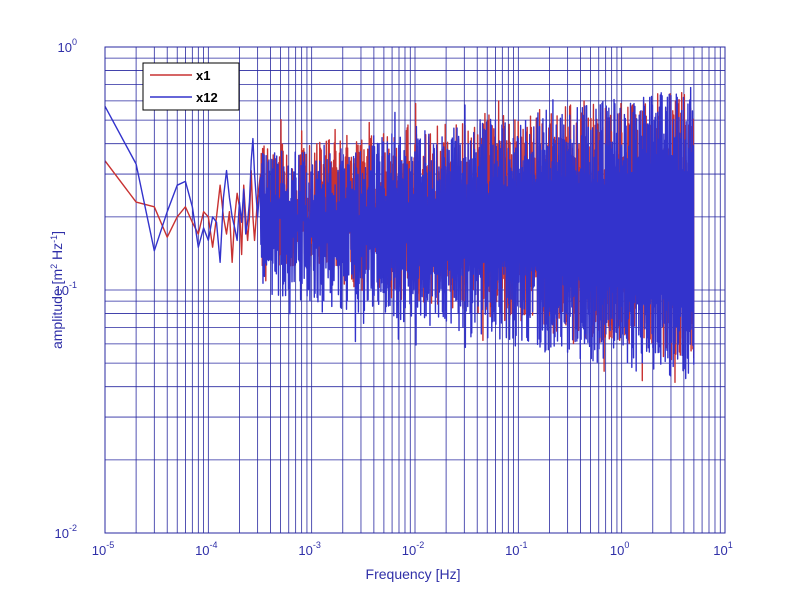 This screenshot has width=800, height=600. What do you see at coordinates (57, 309) in the screenshot?
I see `y-axis-label-main: amplitude [m` at bounding box center [57, 309].